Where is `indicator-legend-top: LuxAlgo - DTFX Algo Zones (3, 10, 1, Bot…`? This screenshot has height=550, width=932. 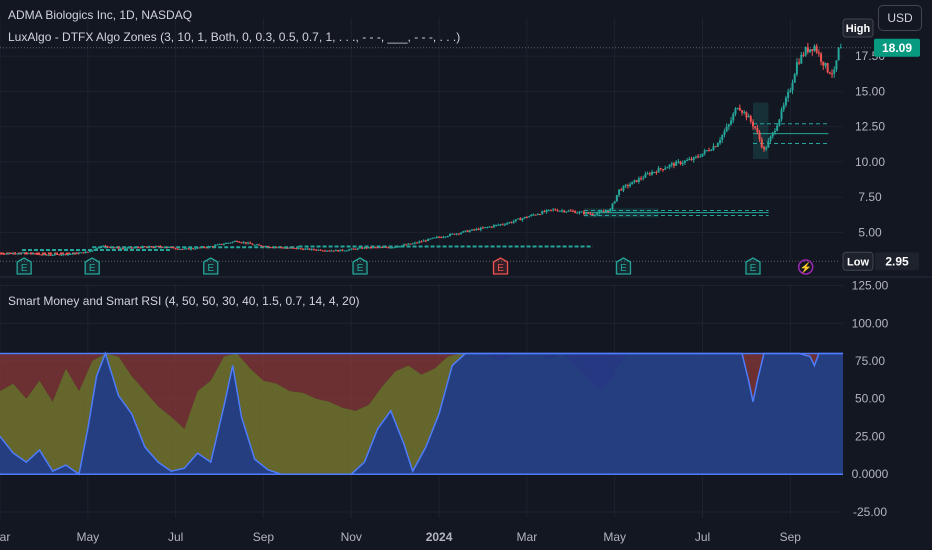 indicator-legend-top: LuxAlgo - DTFX Algo Zones (3, 10, 1, Bot… is located at coordinates (234, 37).